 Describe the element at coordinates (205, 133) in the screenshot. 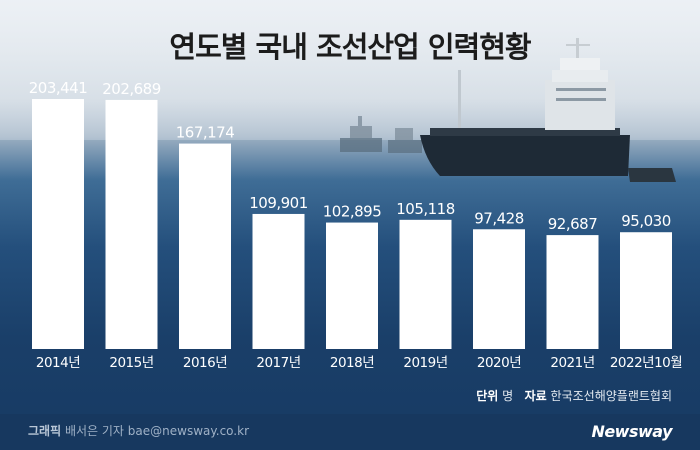

I see `value-label-2: 167,174` at that location.